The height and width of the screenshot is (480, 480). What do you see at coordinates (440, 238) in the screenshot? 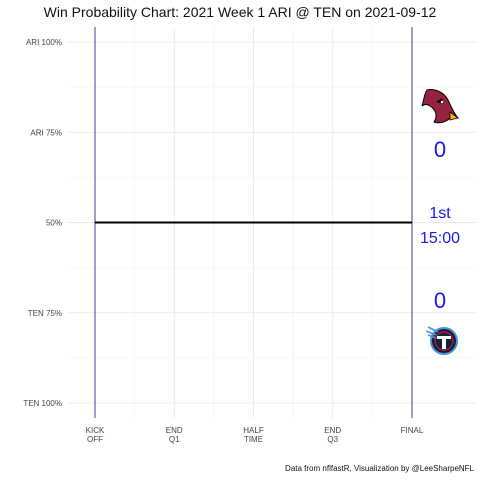
I see `clock-label: 15:00` at bounding box center [440, 238].